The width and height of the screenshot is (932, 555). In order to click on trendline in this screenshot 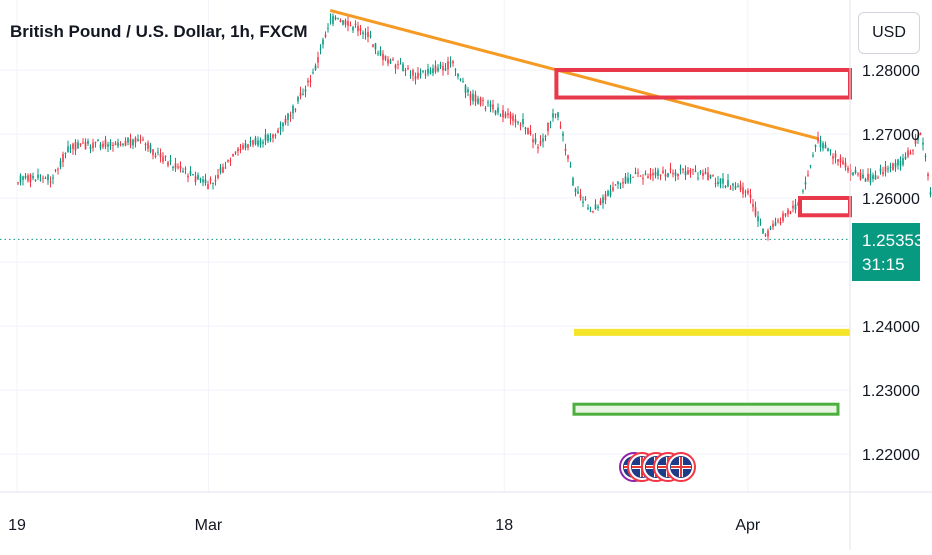, I will do `click(573, 74)`.